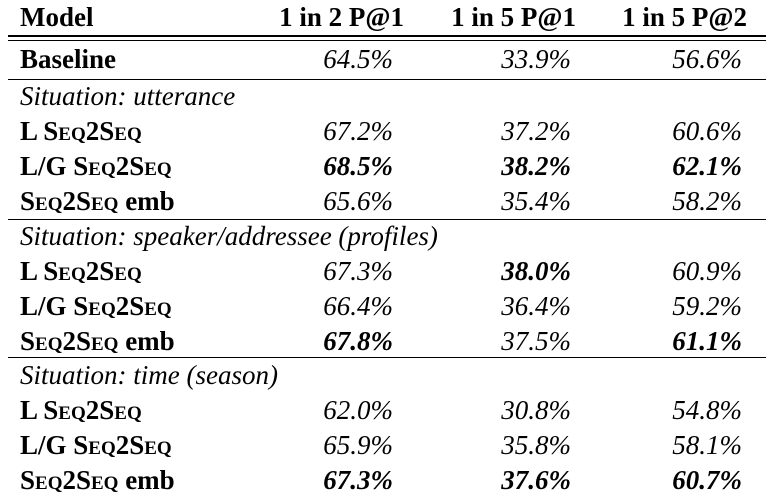  I want to click on header-model: Model, so click(57, 17).